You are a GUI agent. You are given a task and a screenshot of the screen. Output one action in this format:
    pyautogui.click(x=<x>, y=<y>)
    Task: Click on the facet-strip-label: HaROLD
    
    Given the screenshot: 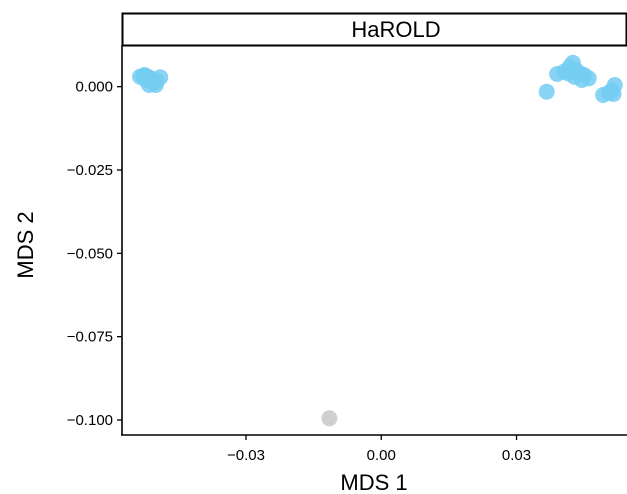 What is the action you would take?
    pyautogui.click(x=395, y=29)
    